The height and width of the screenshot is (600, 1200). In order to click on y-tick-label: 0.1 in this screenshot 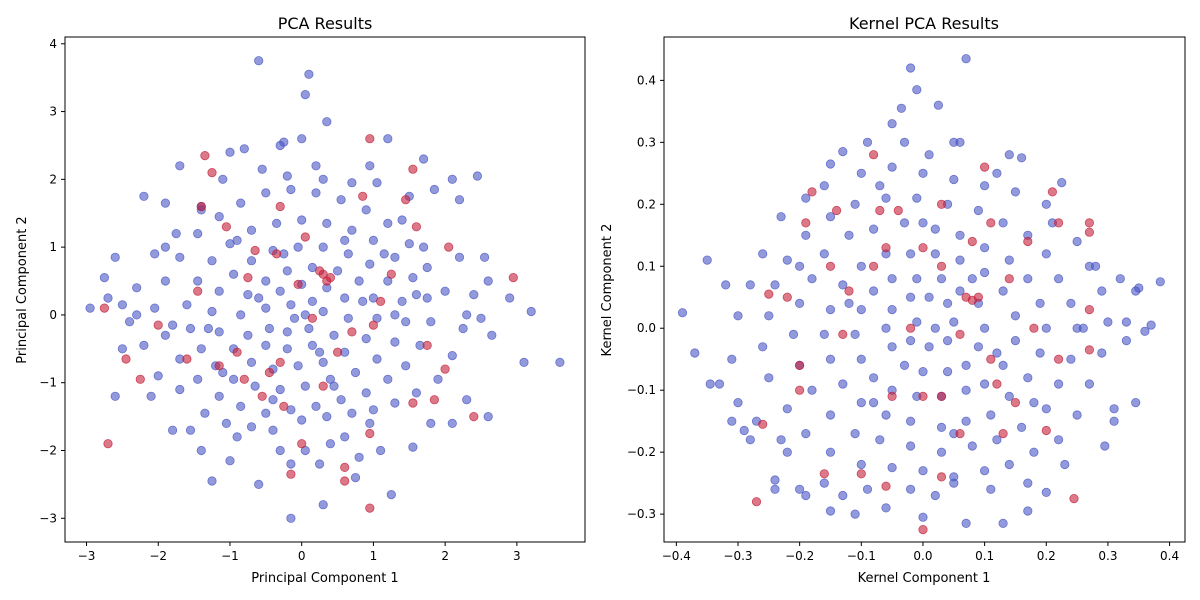, I will do `click(646, 266)`.